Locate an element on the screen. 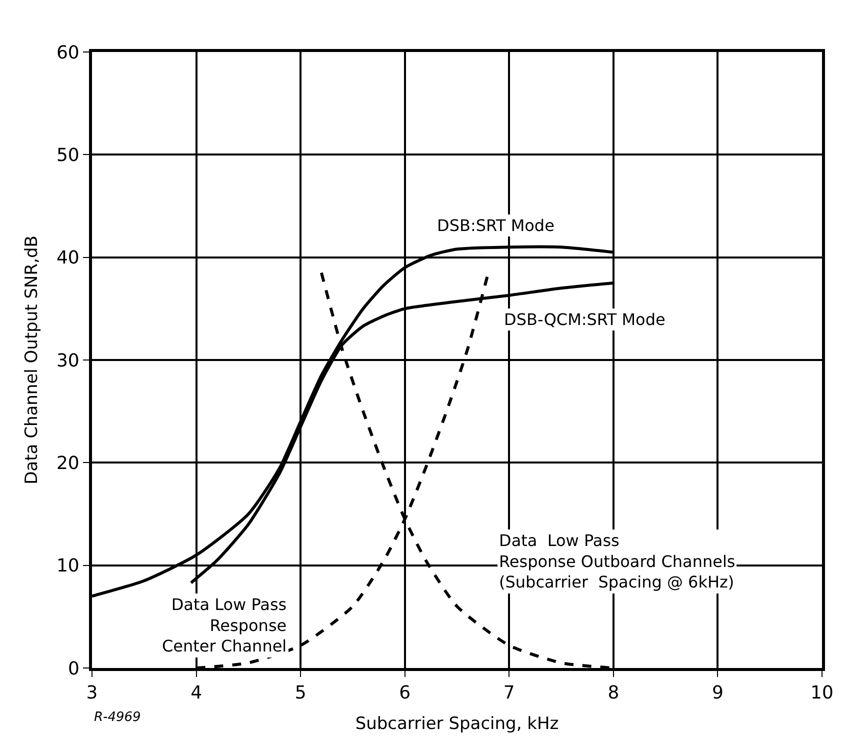 This screenshot has width=868, height=741. annotation: Data Low Pass Response Outboard Channels (Subcarrier Spacing @ 6kHz) is located at coordinates (617, 561).